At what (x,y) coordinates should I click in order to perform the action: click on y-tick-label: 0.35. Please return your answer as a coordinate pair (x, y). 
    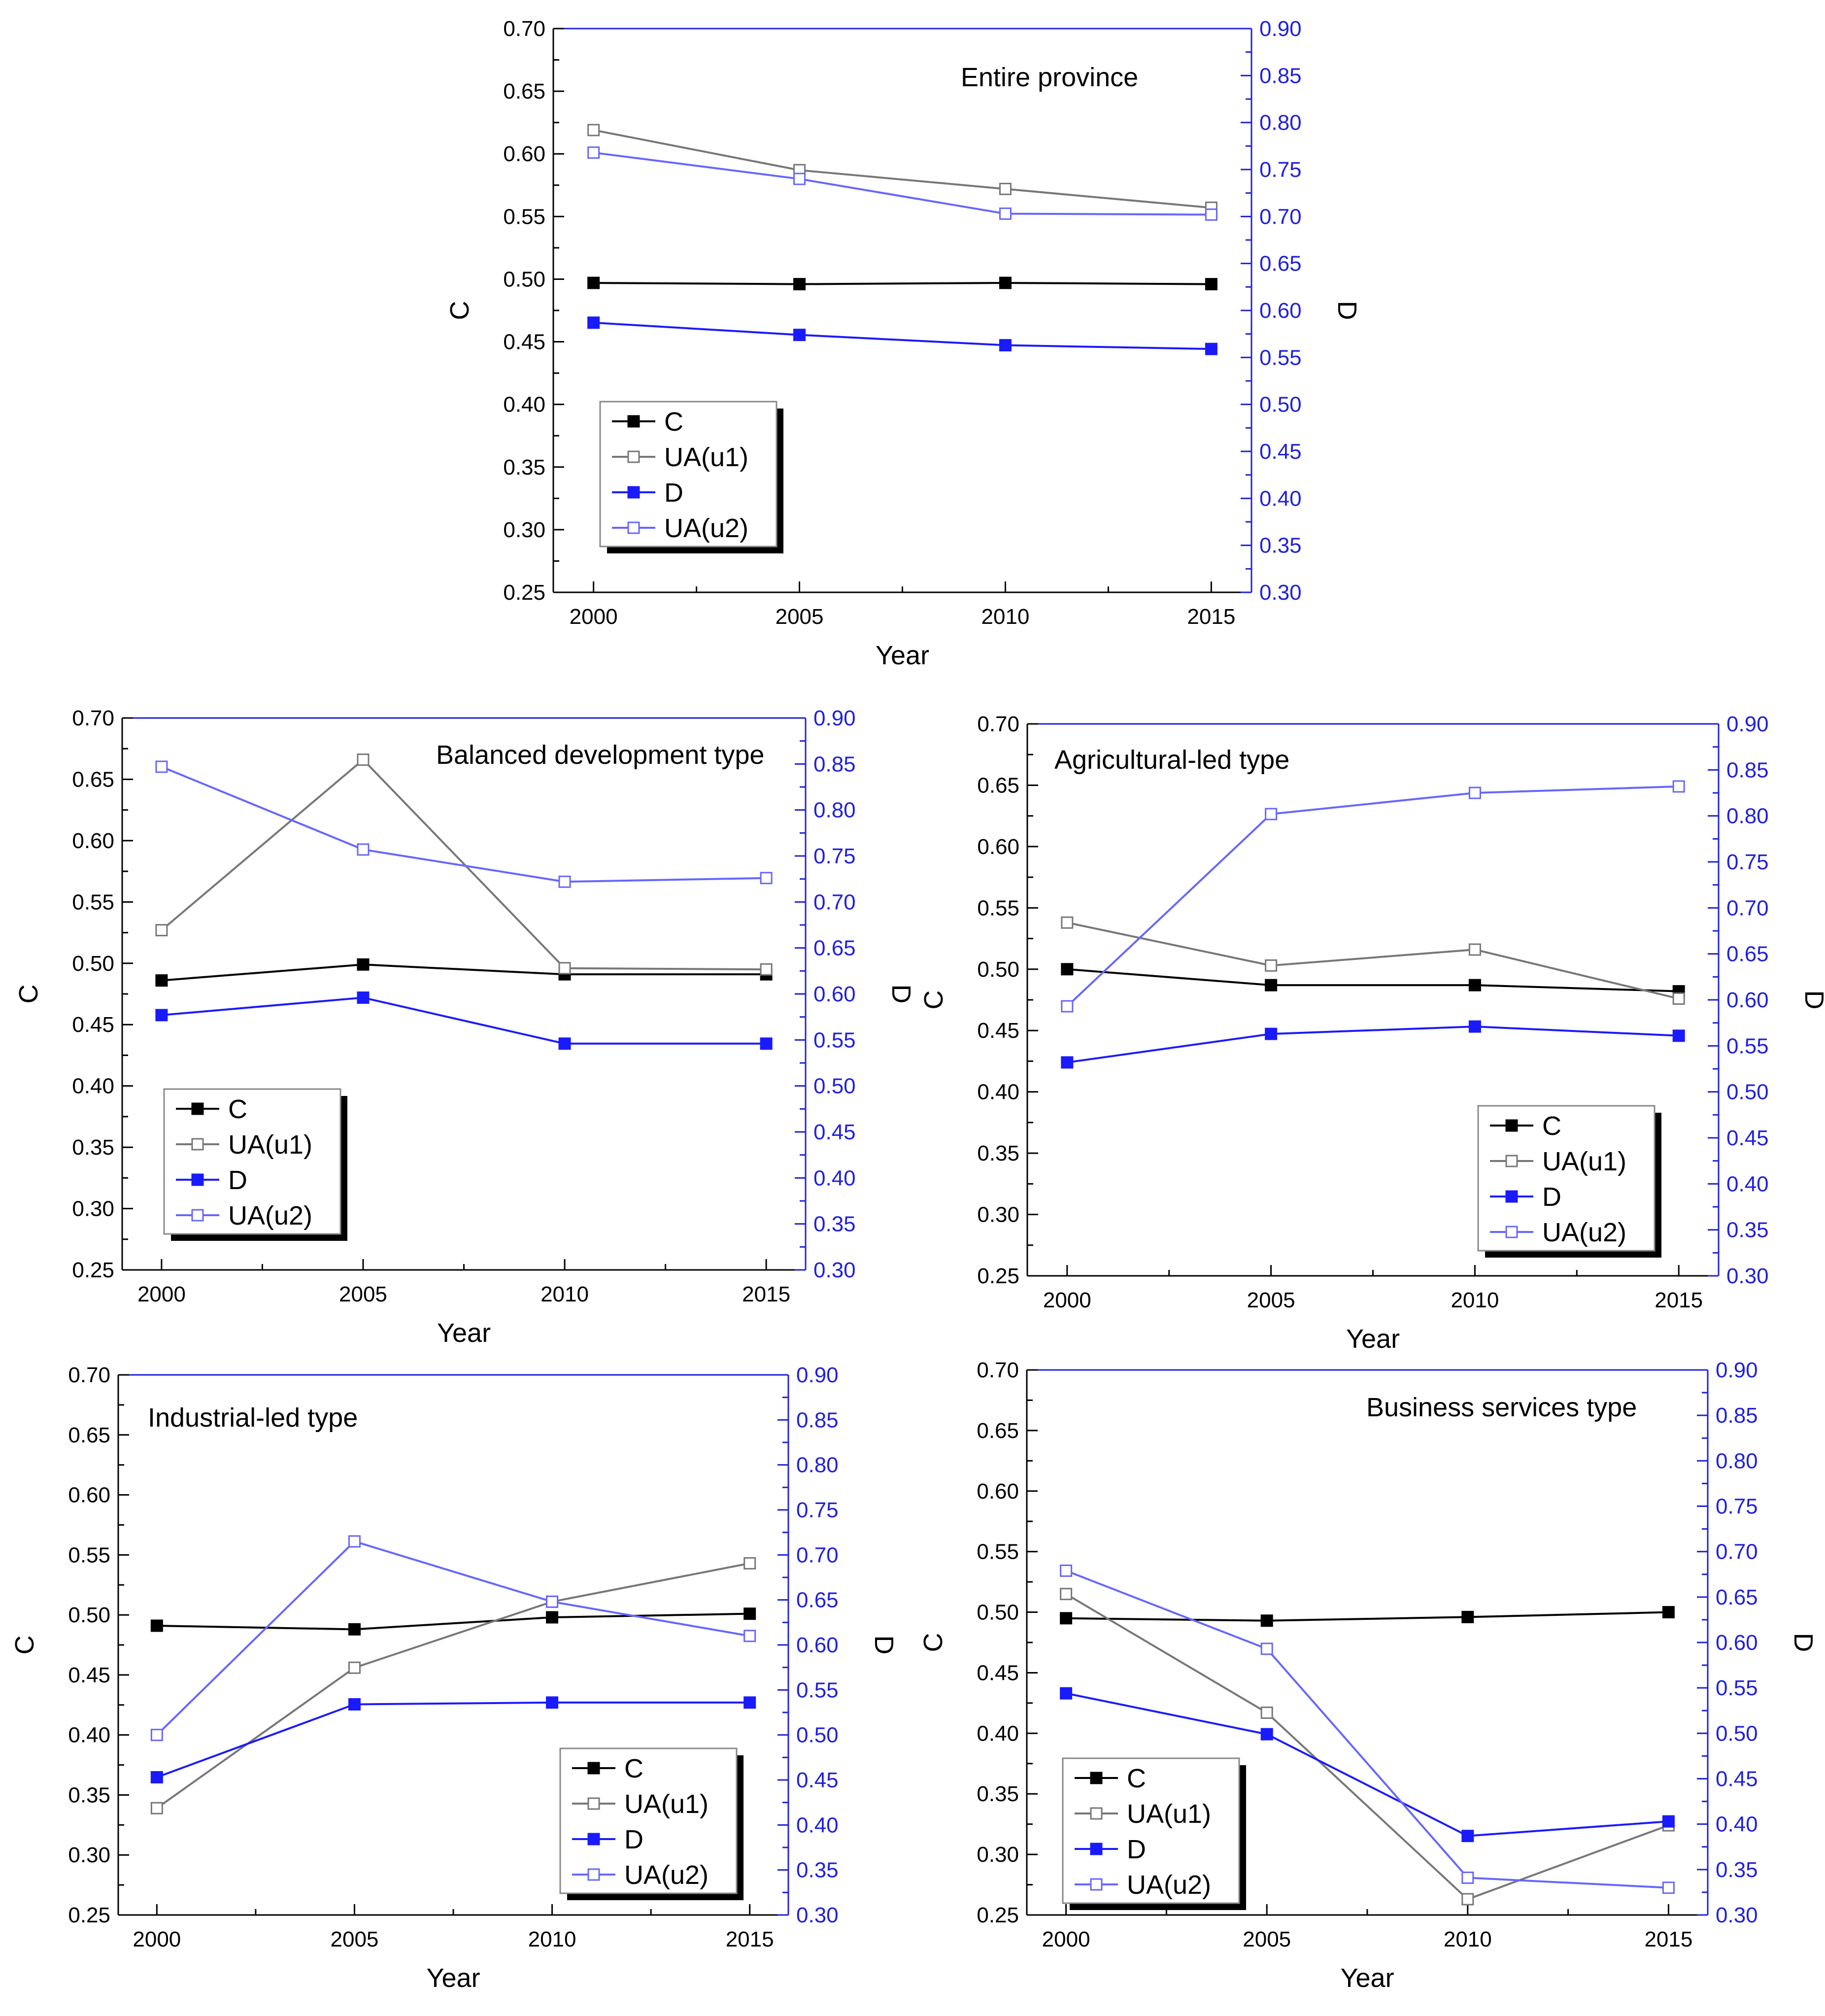
    Looking at the image, I should click on (998, 1153).